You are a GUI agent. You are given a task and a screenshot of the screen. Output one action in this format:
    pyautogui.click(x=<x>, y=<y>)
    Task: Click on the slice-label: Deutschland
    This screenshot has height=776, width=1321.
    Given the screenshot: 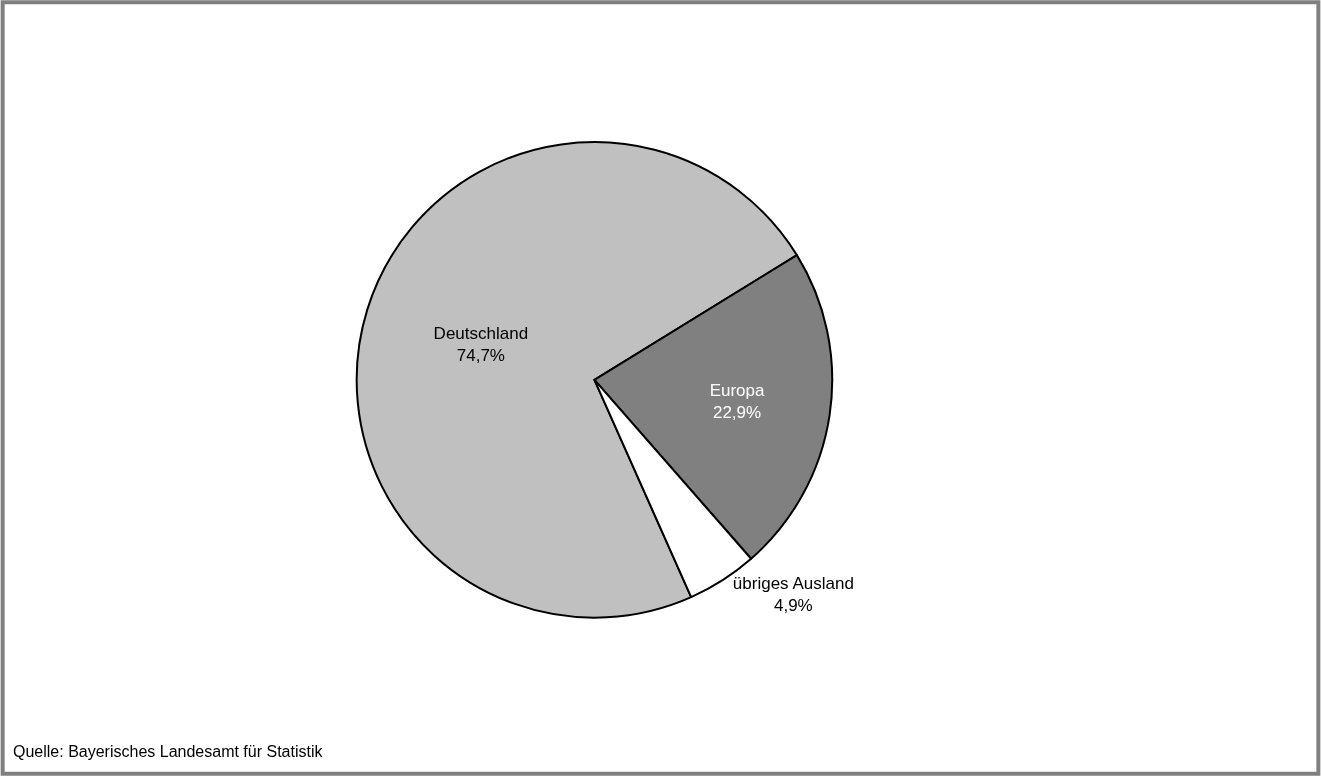 What is the action you would take?
    pyautogui.click(x=481, y=334)
    